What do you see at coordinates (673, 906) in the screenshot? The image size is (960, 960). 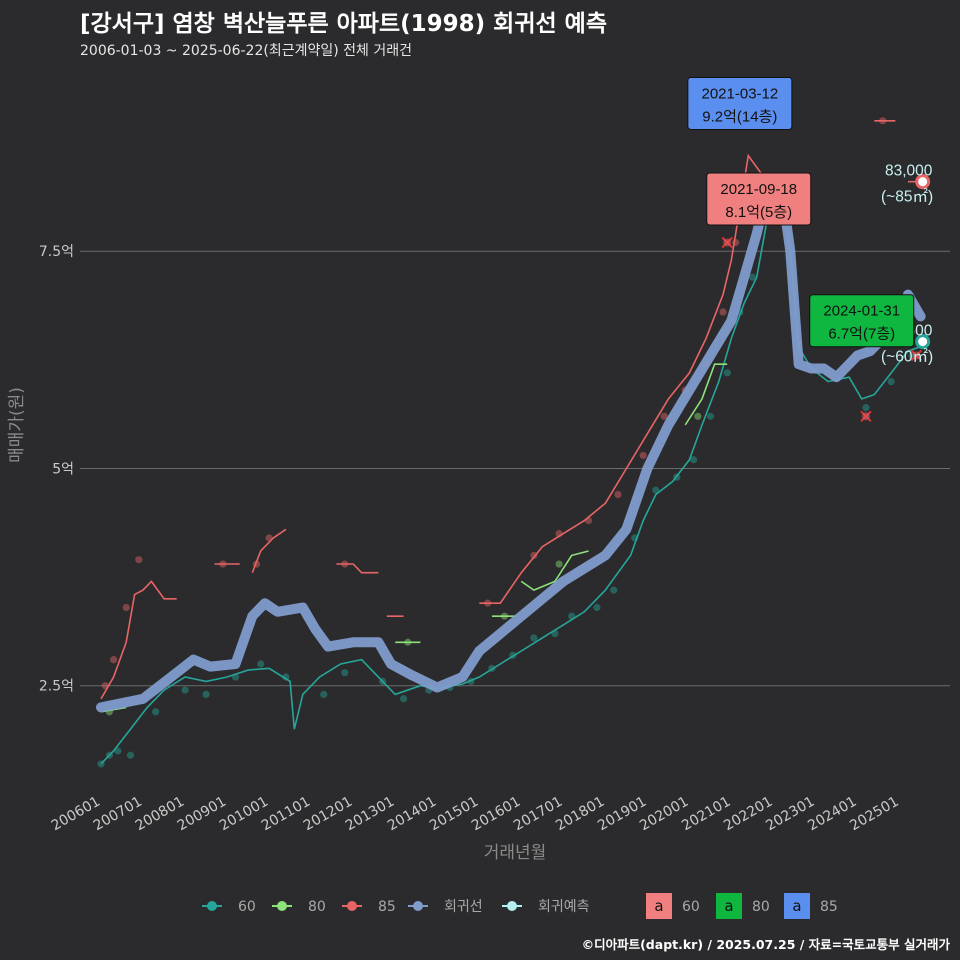 I see `legend-box-item: a 60` at bounding box center [673, 906].